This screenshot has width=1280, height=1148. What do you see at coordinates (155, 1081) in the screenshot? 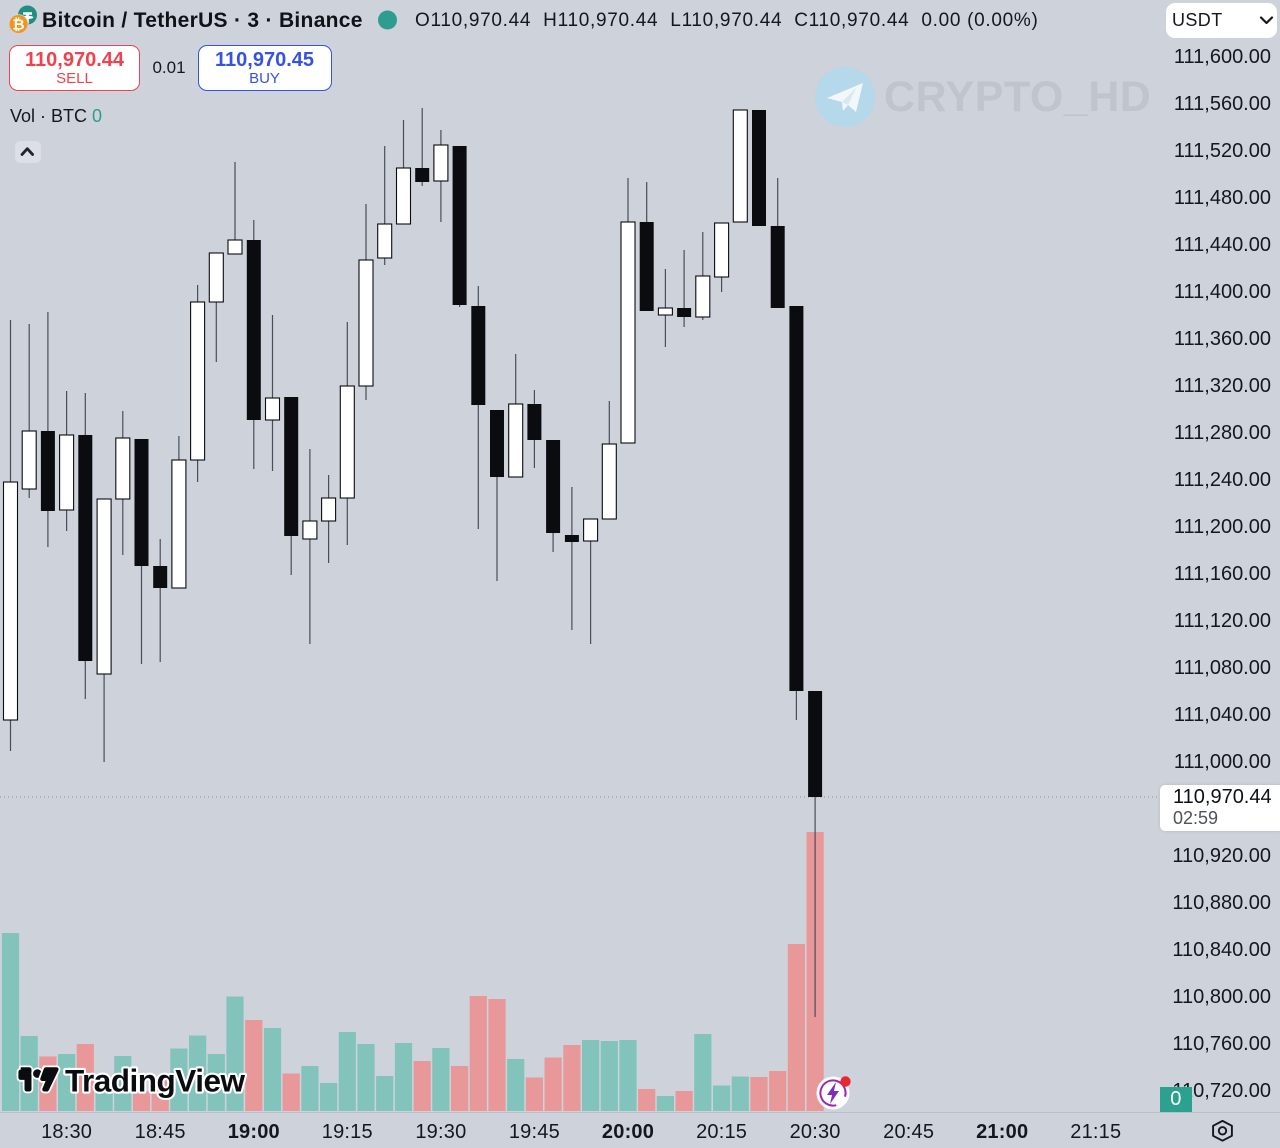
I see `svg-text: TradingView` at bounding box center [155, 1081].